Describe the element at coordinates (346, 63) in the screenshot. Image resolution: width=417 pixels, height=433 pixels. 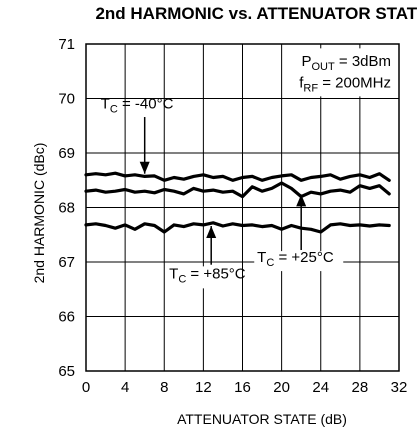
I see `pout-condition: POUT = 3dBm` at that location.